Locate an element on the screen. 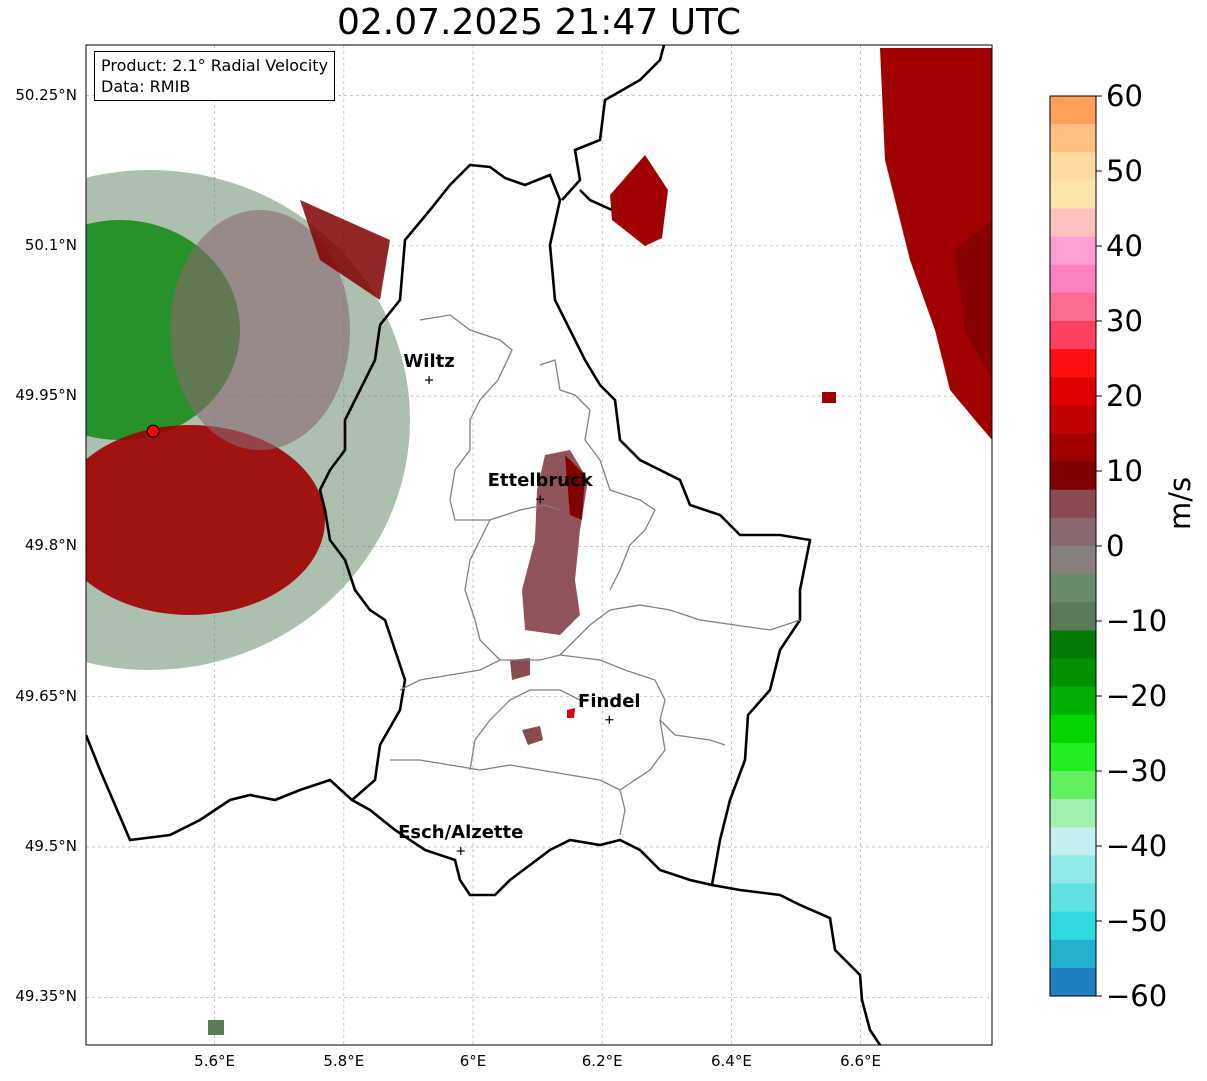 The image size is (1207, 1081). city-label: Wiltz is located at coordinates (429, 362).